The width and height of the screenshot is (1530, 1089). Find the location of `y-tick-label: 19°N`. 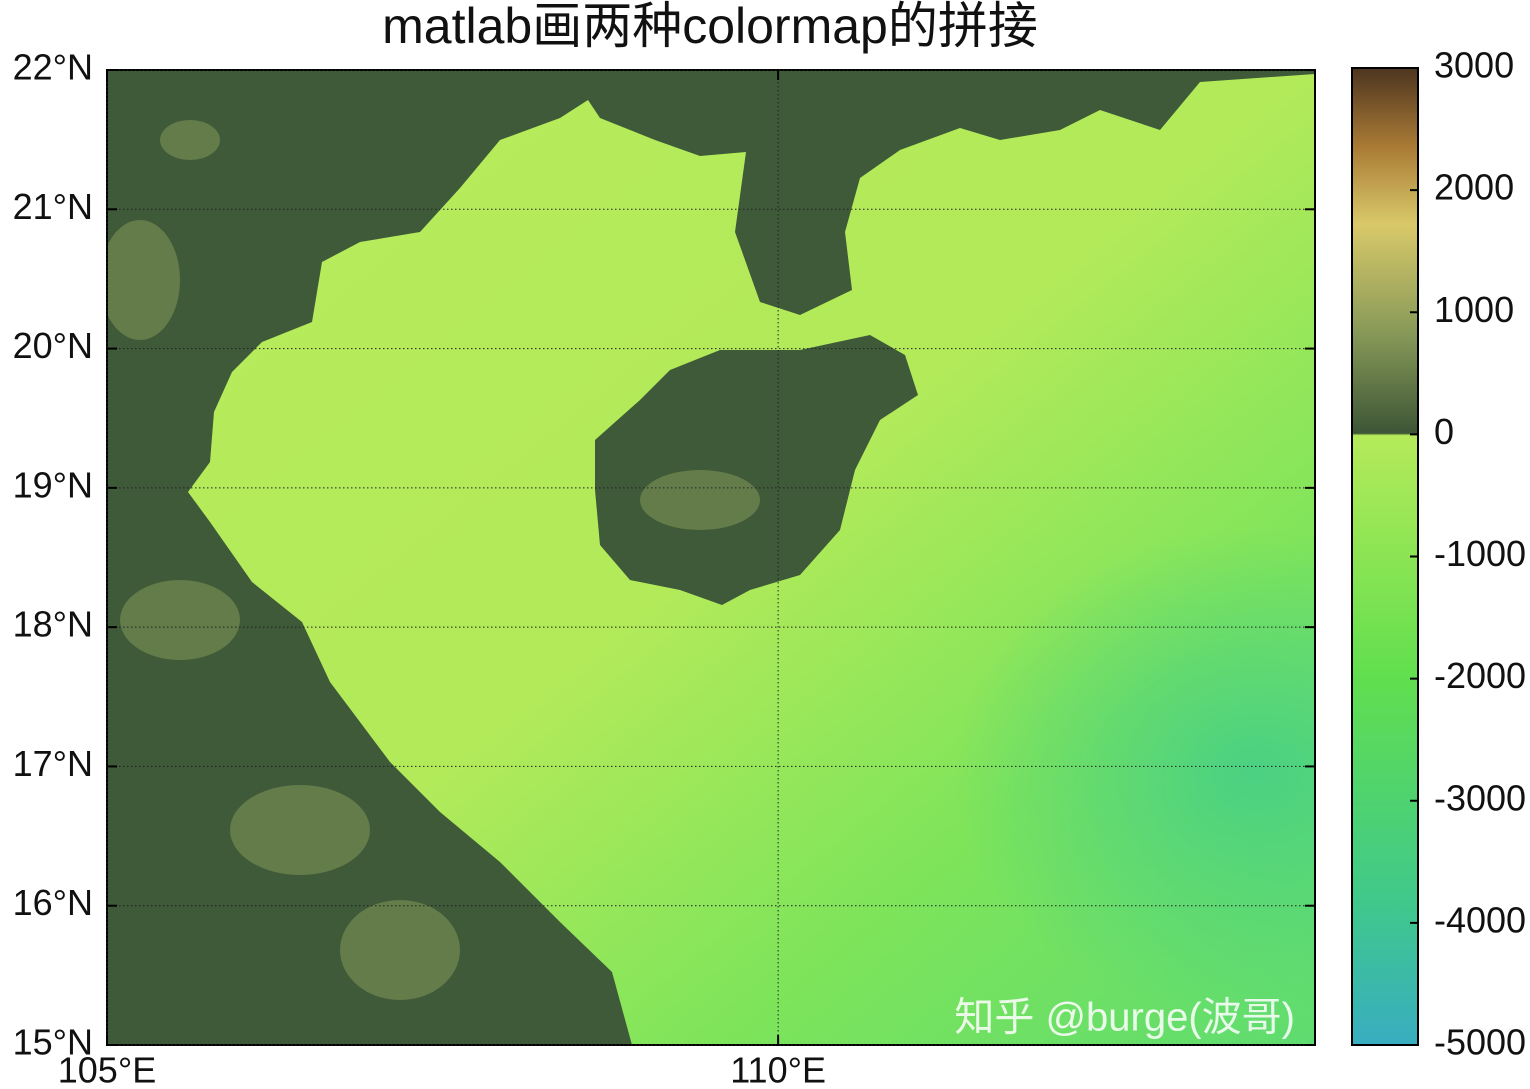

y-tick-label: 19°N is located at coordinates (53, 484).